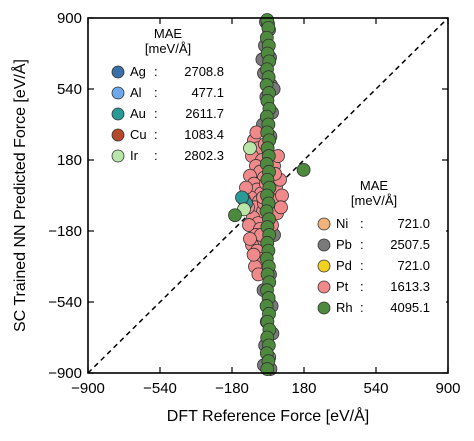 This screenshot has width=474, height=441. Describe the element at coordinates (65, 302) in the screenshot. I see `y-tick-label: −540` at that location.